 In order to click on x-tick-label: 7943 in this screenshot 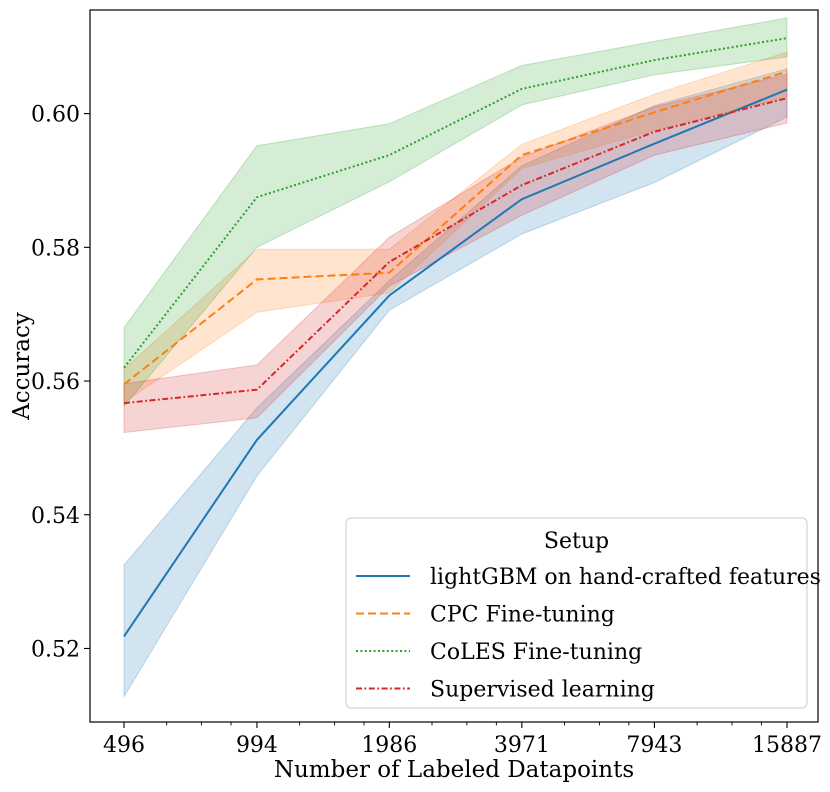, I will do `click(654, 745)`.